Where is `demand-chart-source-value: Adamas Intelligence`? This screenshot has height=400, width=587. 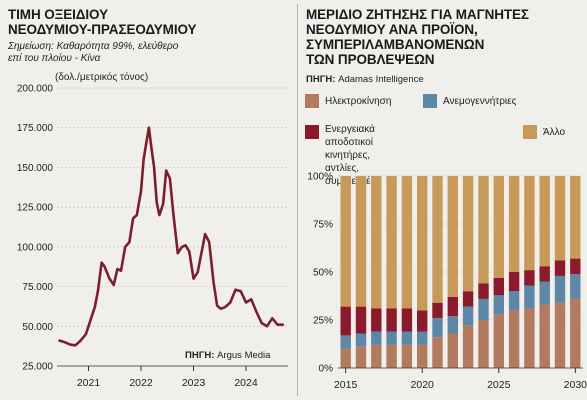 demand-chart-source-value: Adamas Intelligence is located at coordinates (381, 79).